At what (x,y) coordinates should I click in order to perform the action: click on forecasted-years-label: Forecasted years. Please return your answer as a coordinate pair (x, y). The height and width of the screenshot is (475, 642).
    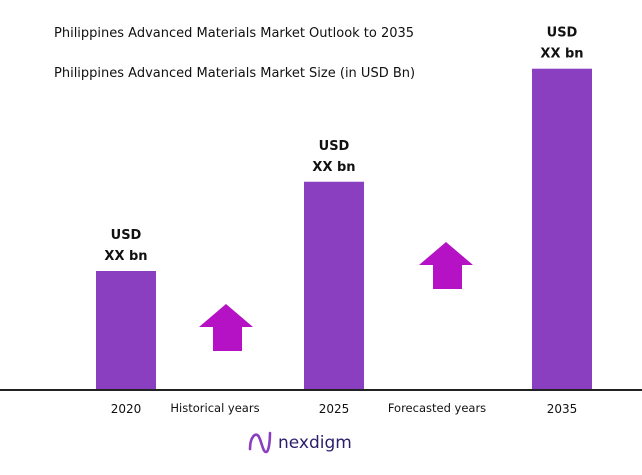
    Looking at the image, I should click on (437, 408).